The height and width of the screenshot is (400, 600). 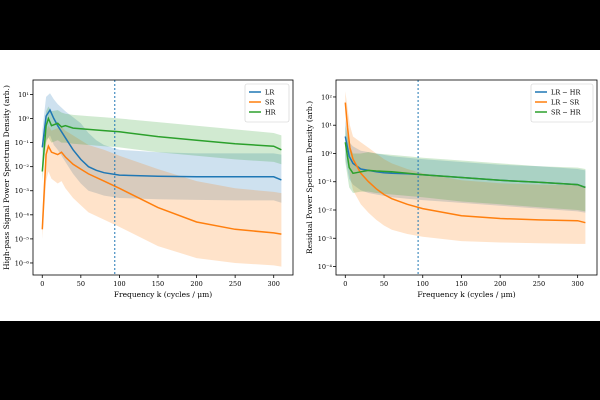 I want to click on y-axis-label: Residual Power Spectrum Density (arb.), so click(x=309, y=177).